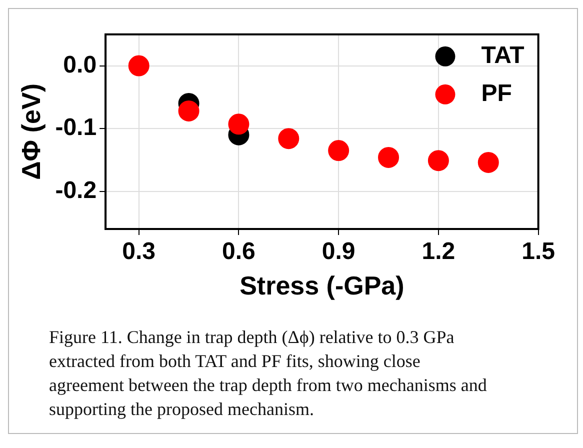 This screenshot has width=583, height=448. Describe the element at coordinates (539, 252) in the screenshot. I see `x-tick-label: 1.5` at that location.